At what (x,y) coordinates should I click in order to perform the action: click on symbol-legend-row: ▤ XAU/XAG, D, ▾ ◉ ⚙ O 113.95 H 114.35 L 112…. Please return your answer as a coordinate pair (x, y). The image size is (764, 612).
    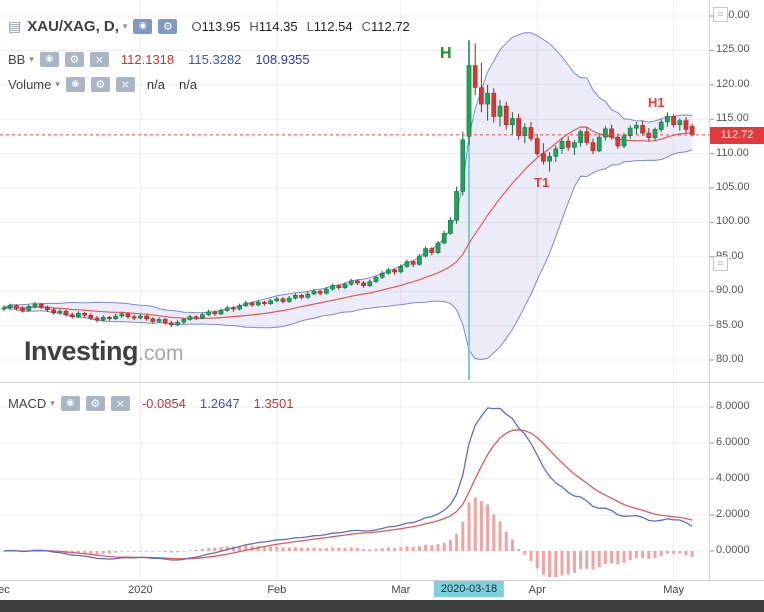
    Looking at the image, I should click on (209, 26).